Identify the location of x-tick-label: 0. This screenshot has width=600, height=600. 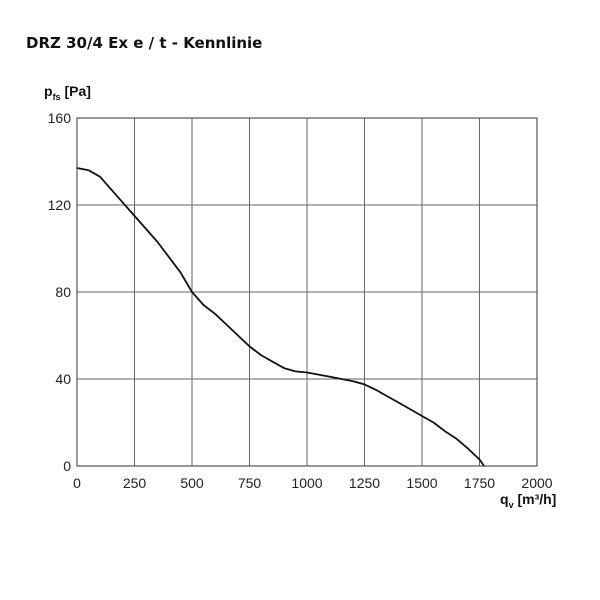
(77, 483).